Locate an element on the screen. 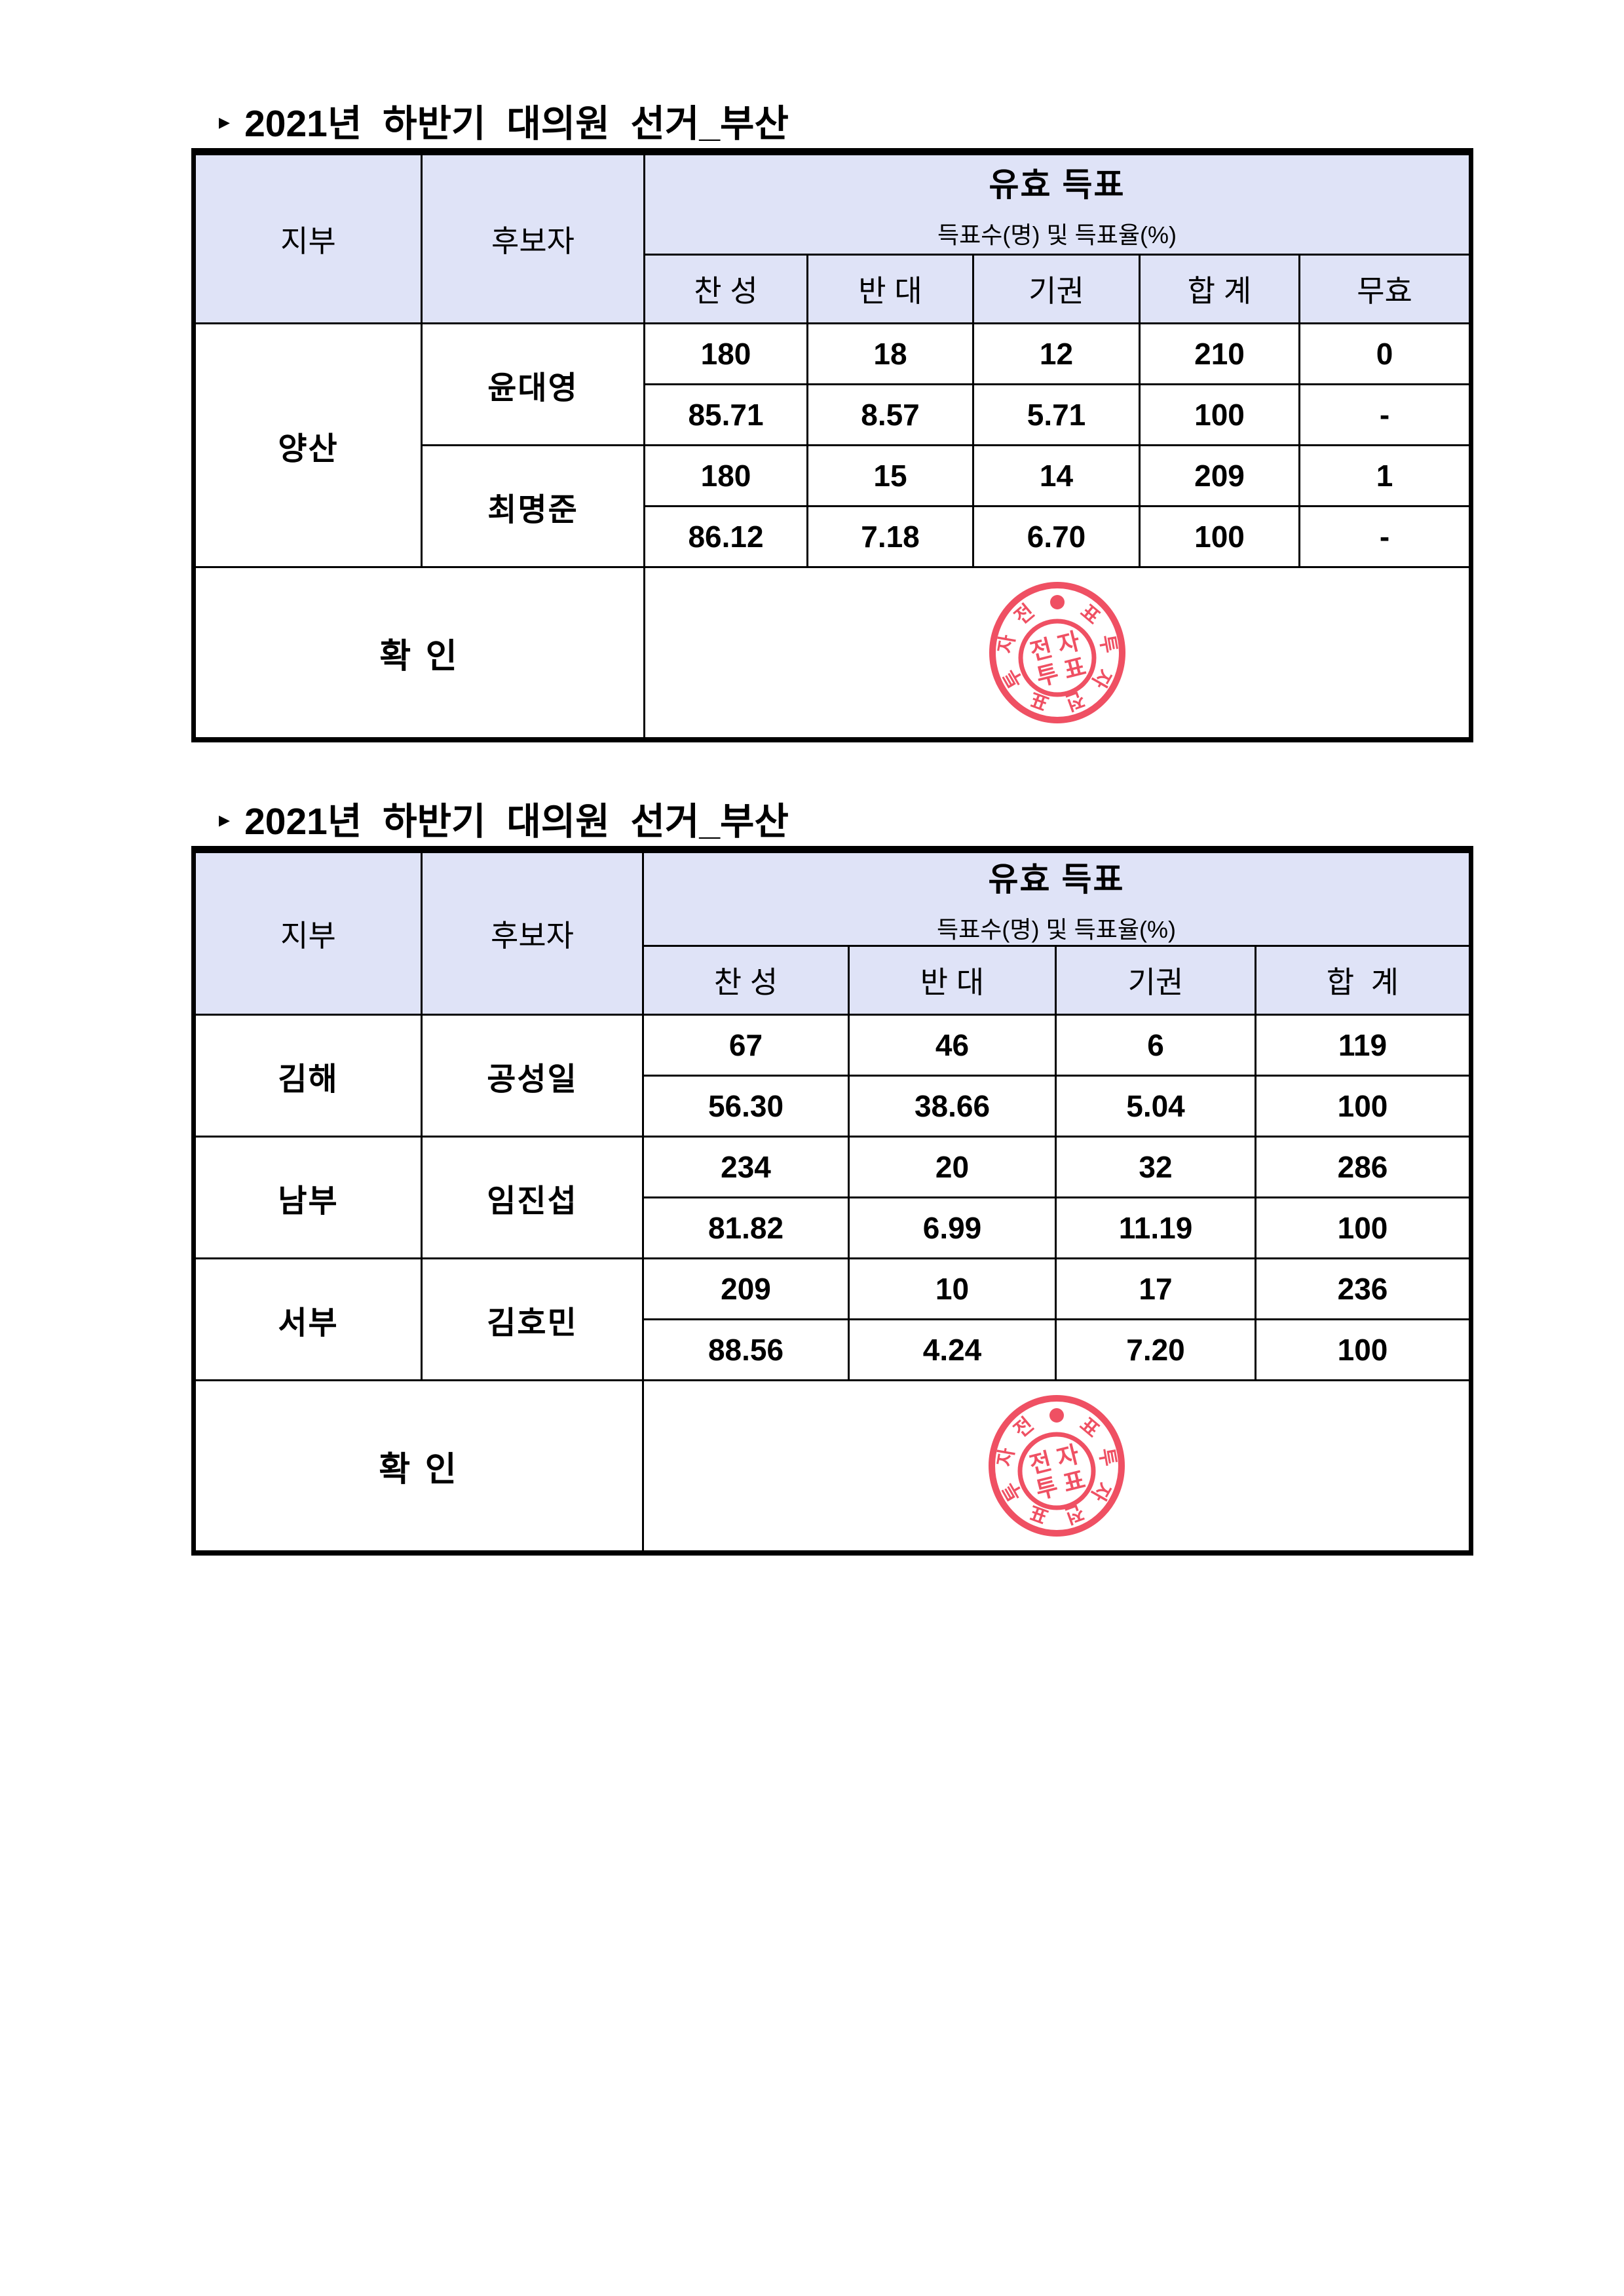  table2-group2-rate-row: 81.82 6.99 11.19 100 is located at coordinates (833, 1227).